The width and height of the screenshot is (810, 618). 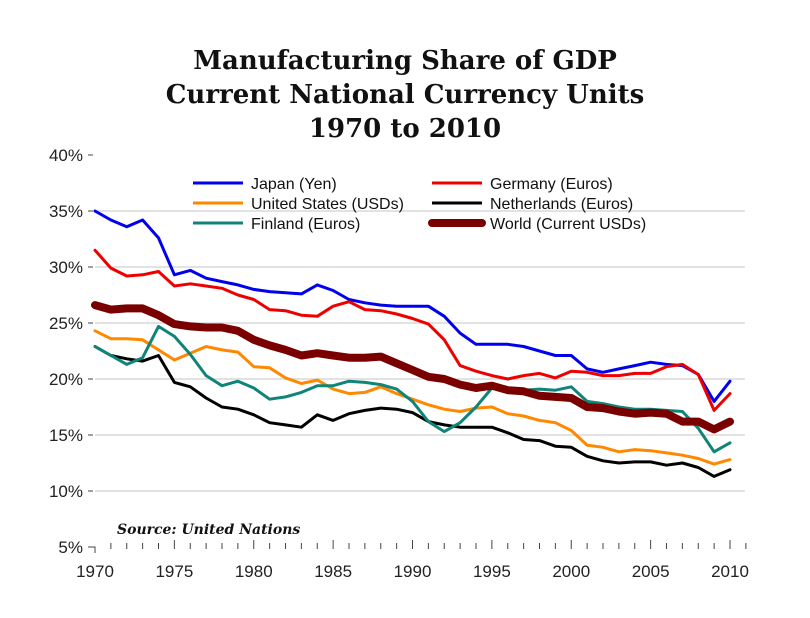 What do you see at coordinates (327, 204) in the screenshot?
I see `legend-label: United States (USDs)` at bounding box center [327, 204].